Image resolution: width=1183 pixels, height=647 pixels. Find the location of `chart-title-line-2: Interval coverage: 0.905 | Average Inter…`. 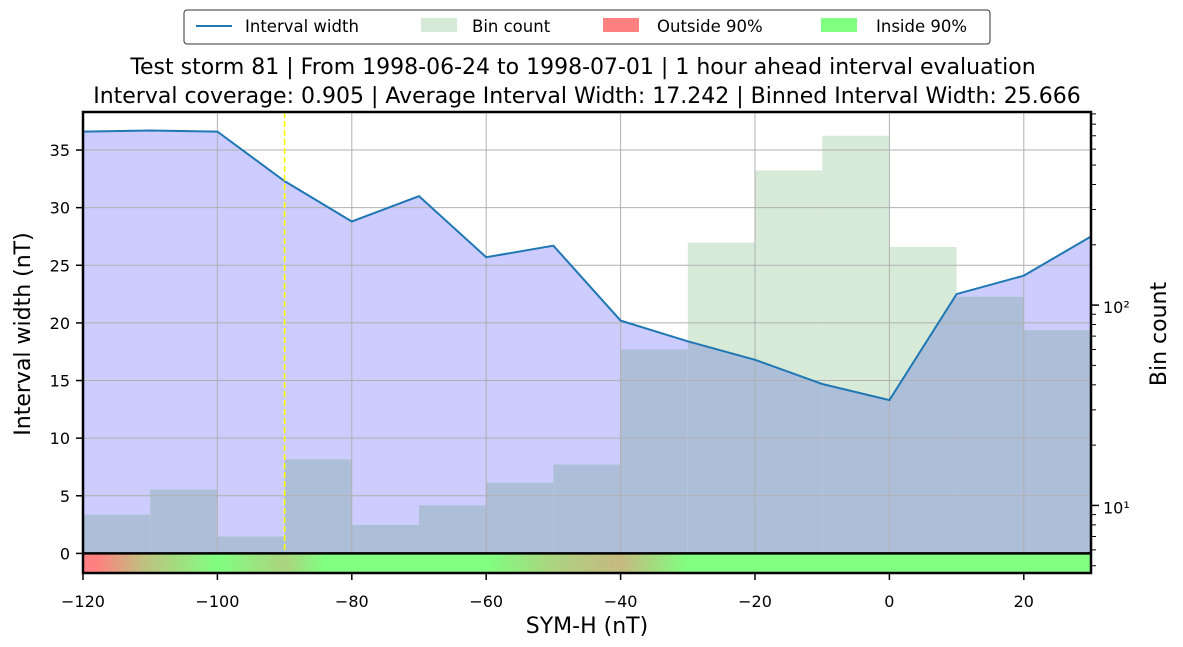

chart-title-line-2: Interval coverage: 0.905 | Average Inter… is located at coordinates (587, 96).